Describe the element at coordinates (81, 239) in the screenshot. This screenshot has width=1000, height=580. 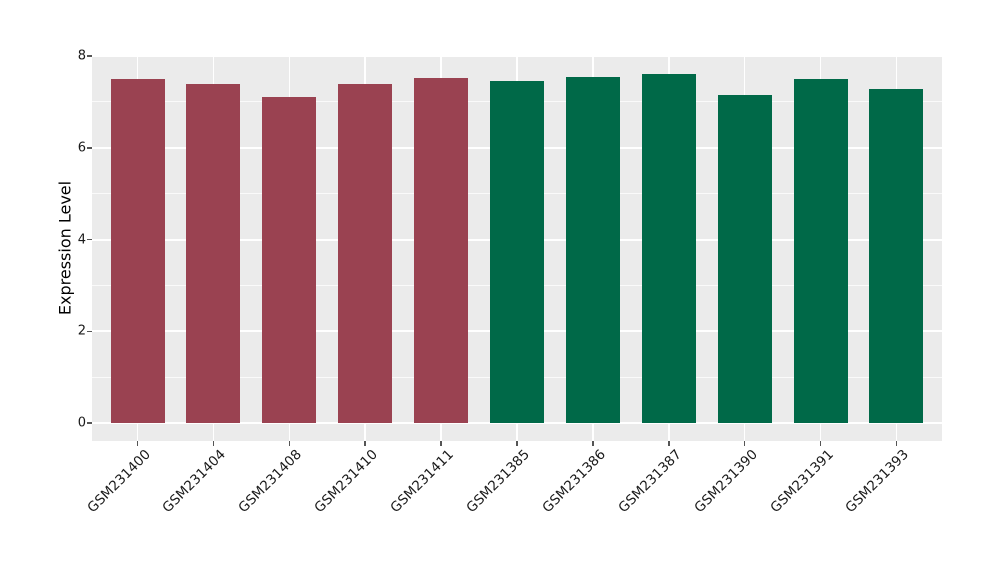
I see `y-tick-label: 4` at that location.